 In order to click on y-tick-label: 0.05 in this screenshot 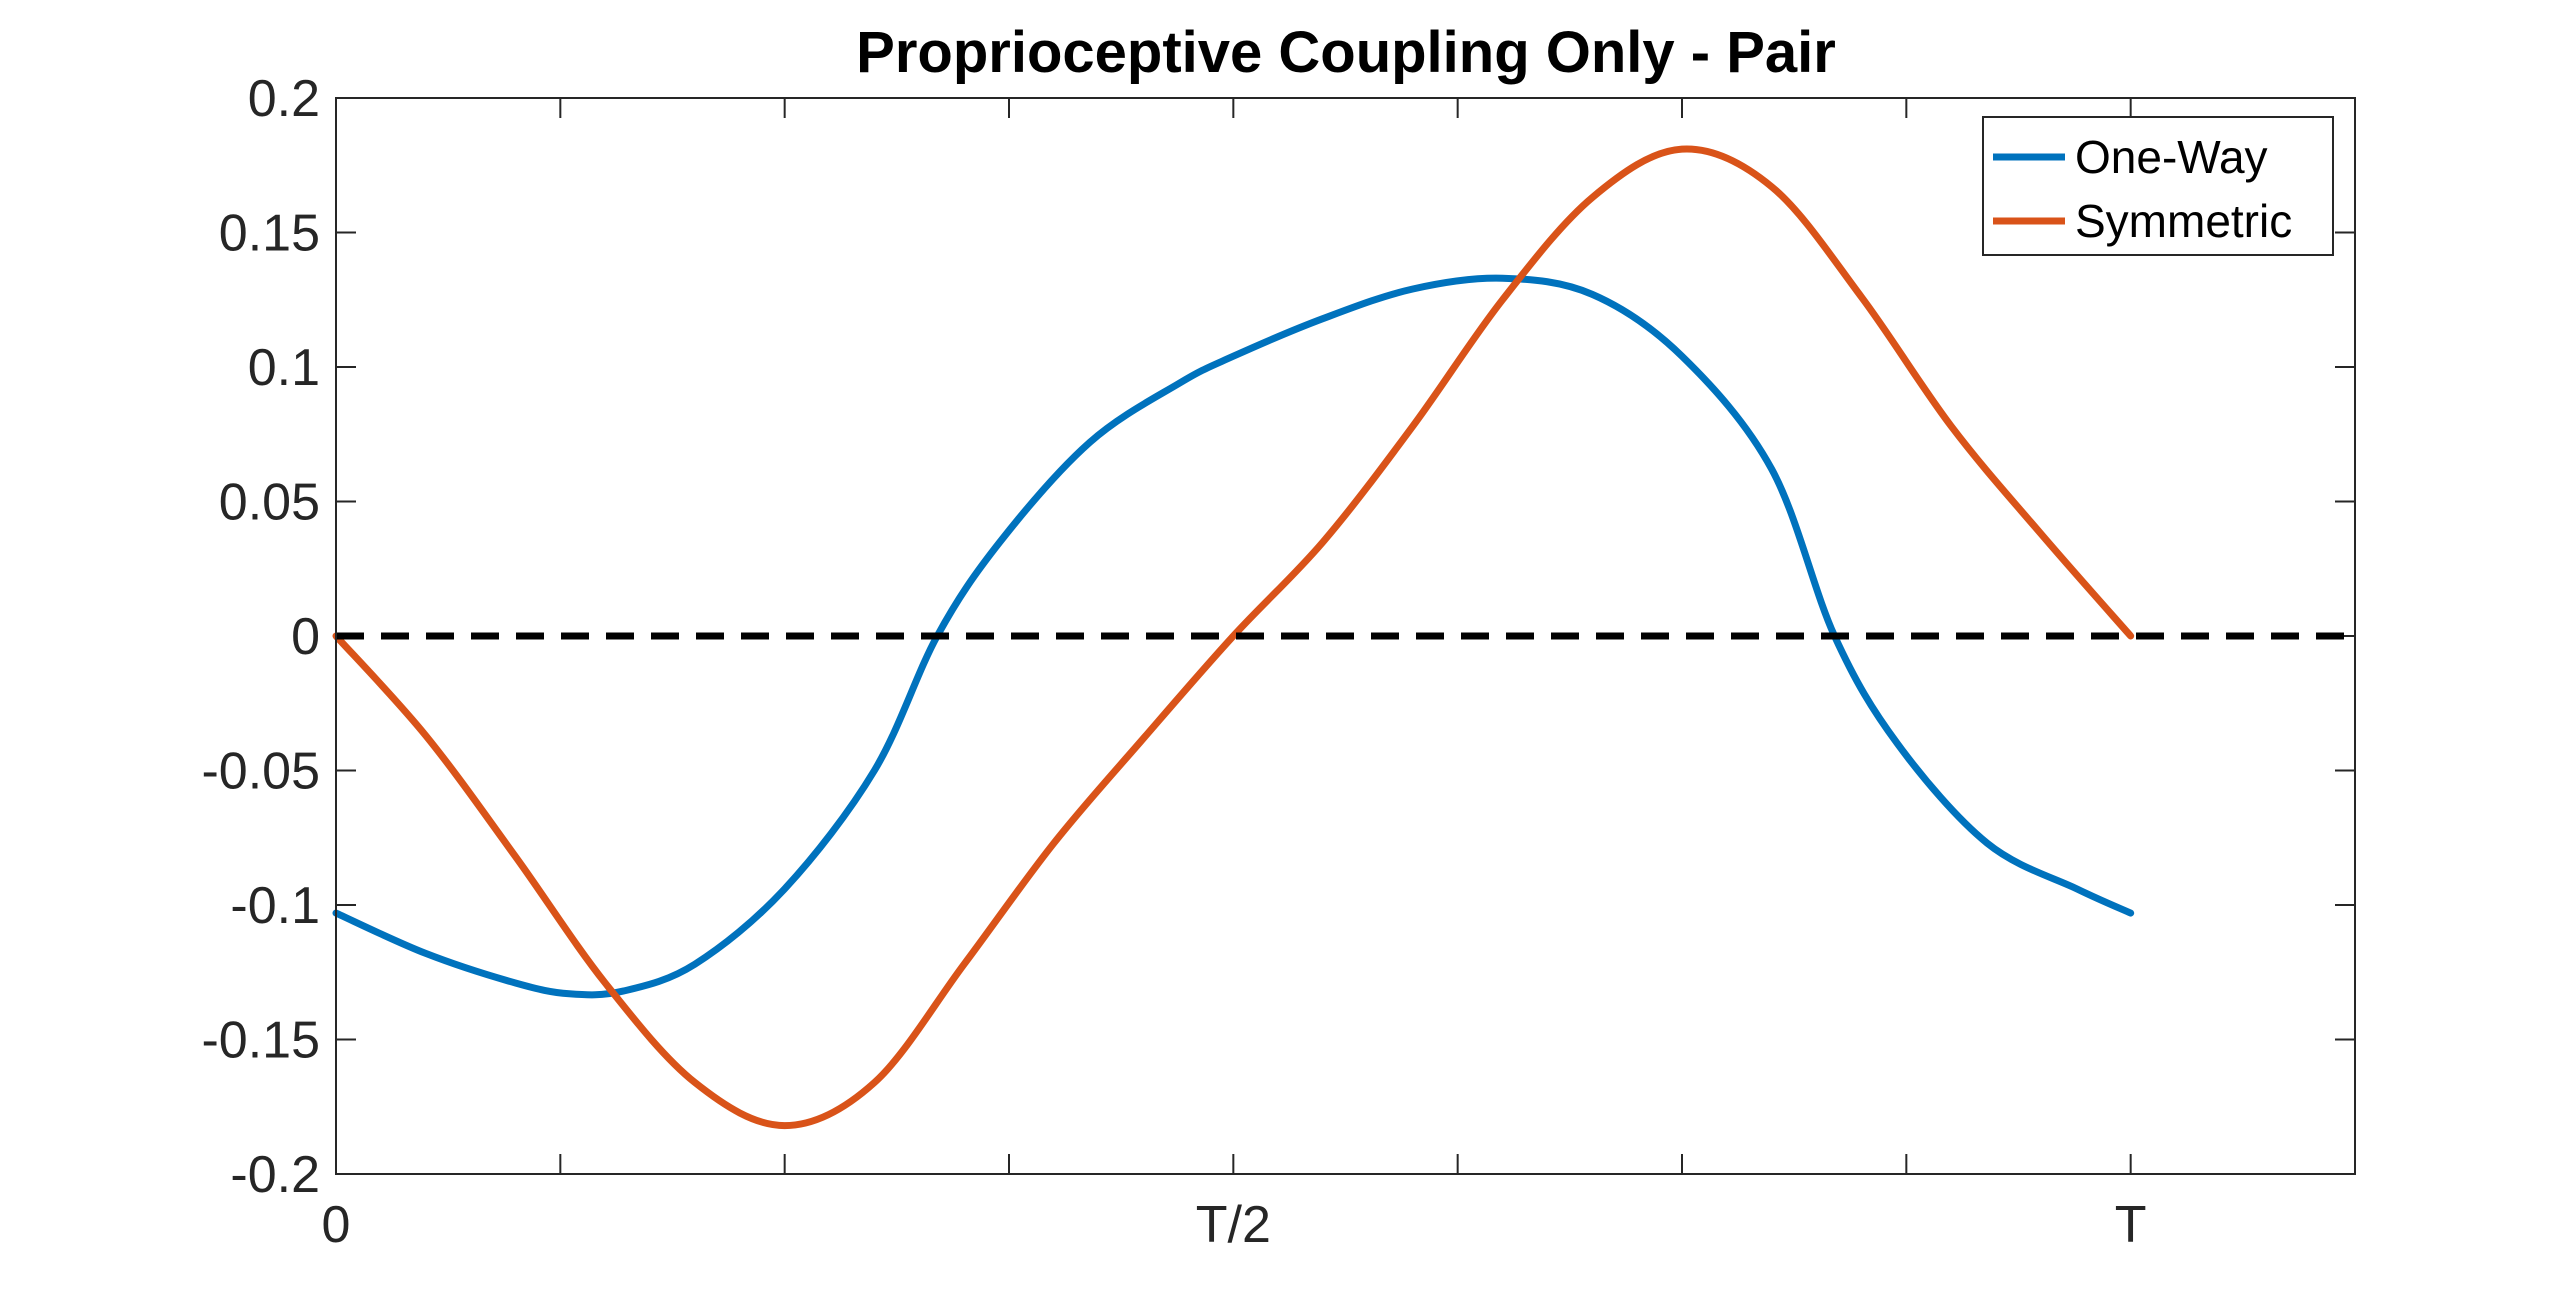, I will do `click(269, 503)`.